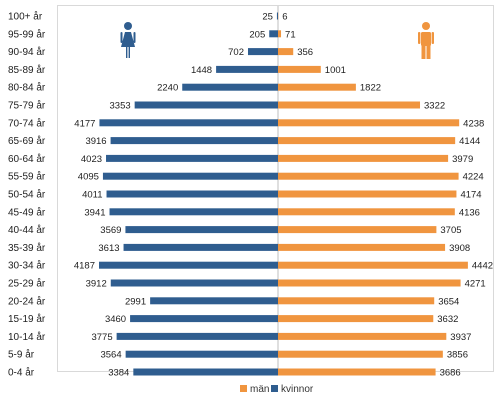 This screenshot has width=500, height=403. What do you see at coordinates (201, 354) in the screenshot?
I see `bar-kvinnor-5-9-r` at bounding box center [201, 354].